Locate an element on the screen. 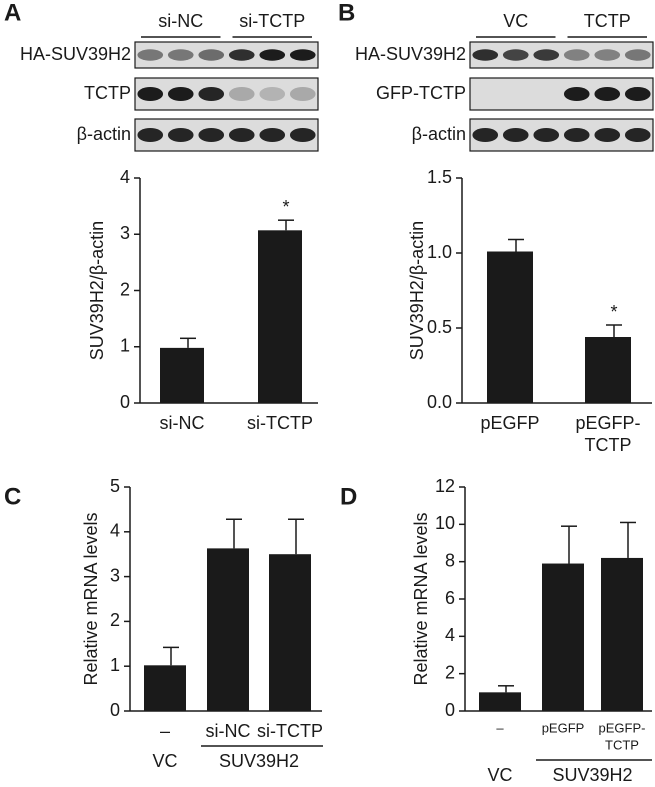  blot-group-label: VC is located at coordinates (515, 21).